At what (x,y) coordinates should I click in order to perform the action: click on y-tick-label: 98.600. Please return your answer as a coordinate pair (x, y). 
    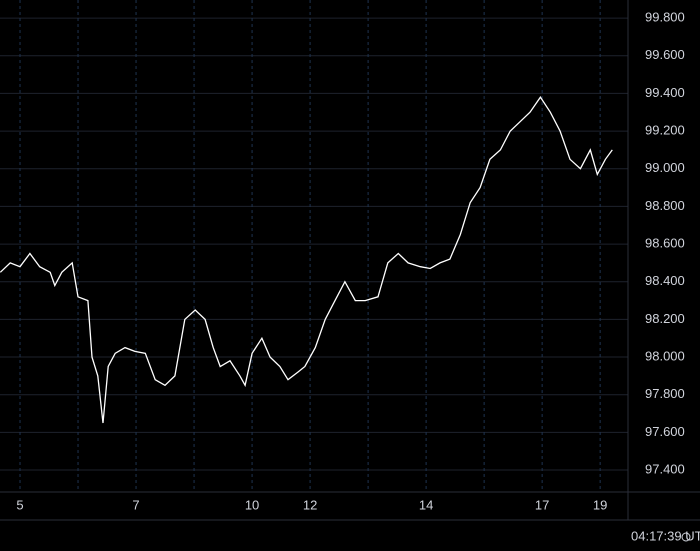
    Looking at the image, I should click on (665, 243).